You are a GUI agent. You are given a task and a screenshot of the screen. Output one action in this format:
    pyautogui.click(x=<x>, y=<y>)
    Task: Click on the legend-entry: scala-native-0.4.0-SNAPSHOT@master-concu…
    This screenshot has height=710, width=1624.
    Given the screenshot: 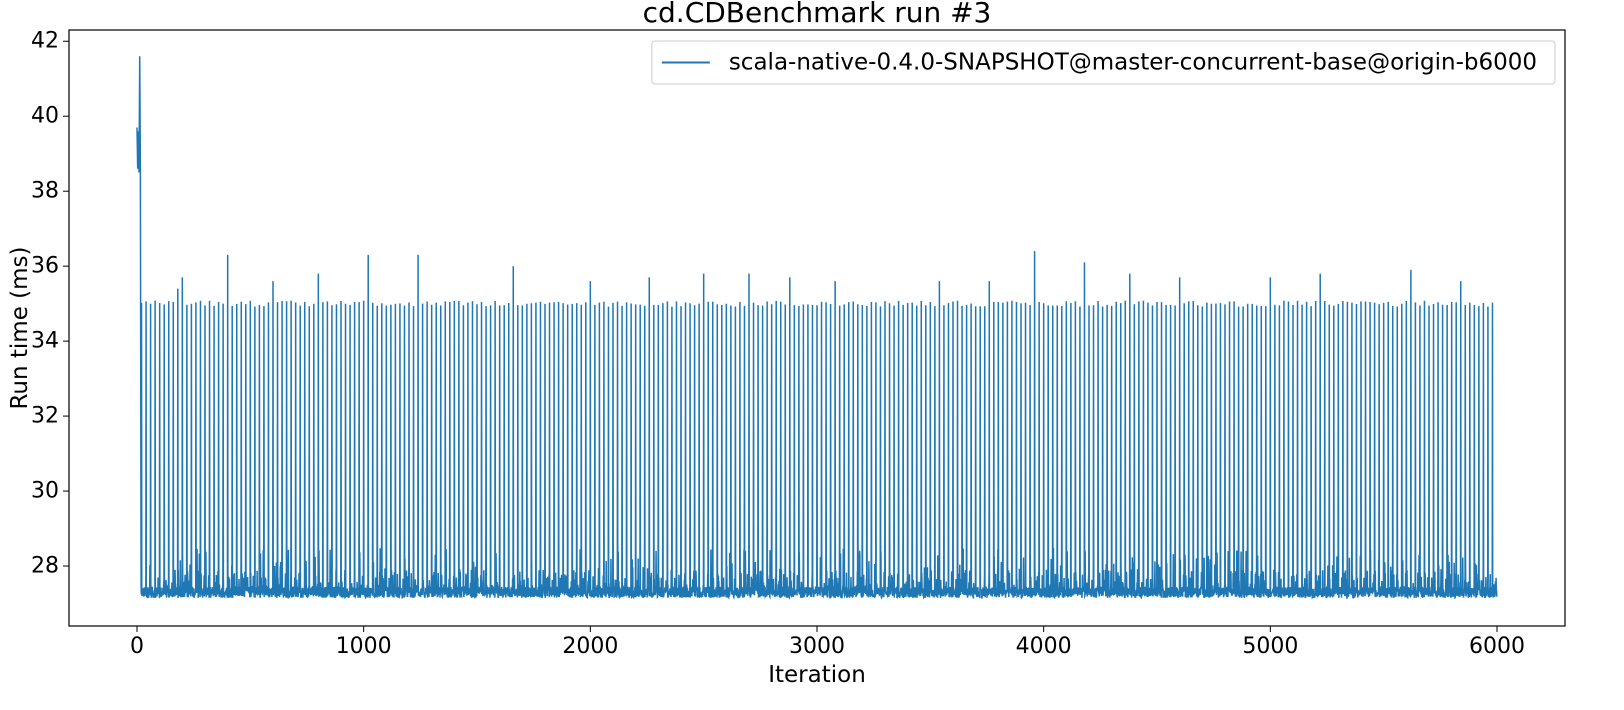 What is the action you would take?
    pyautogui.click(x=1133, y=63)
    